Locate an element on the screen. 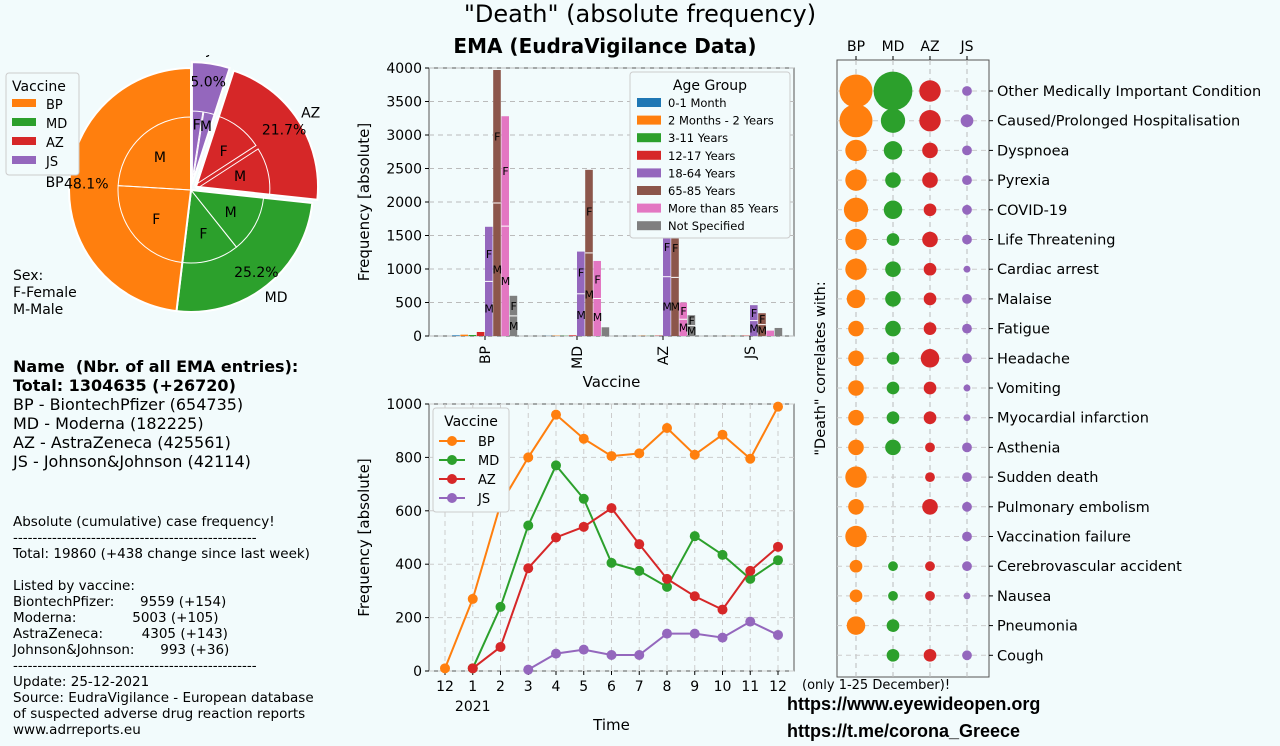 Image resolution: width=1280 pixels, height=746 pixels. row-label: Nausea is located at coordinates (1024, 597).